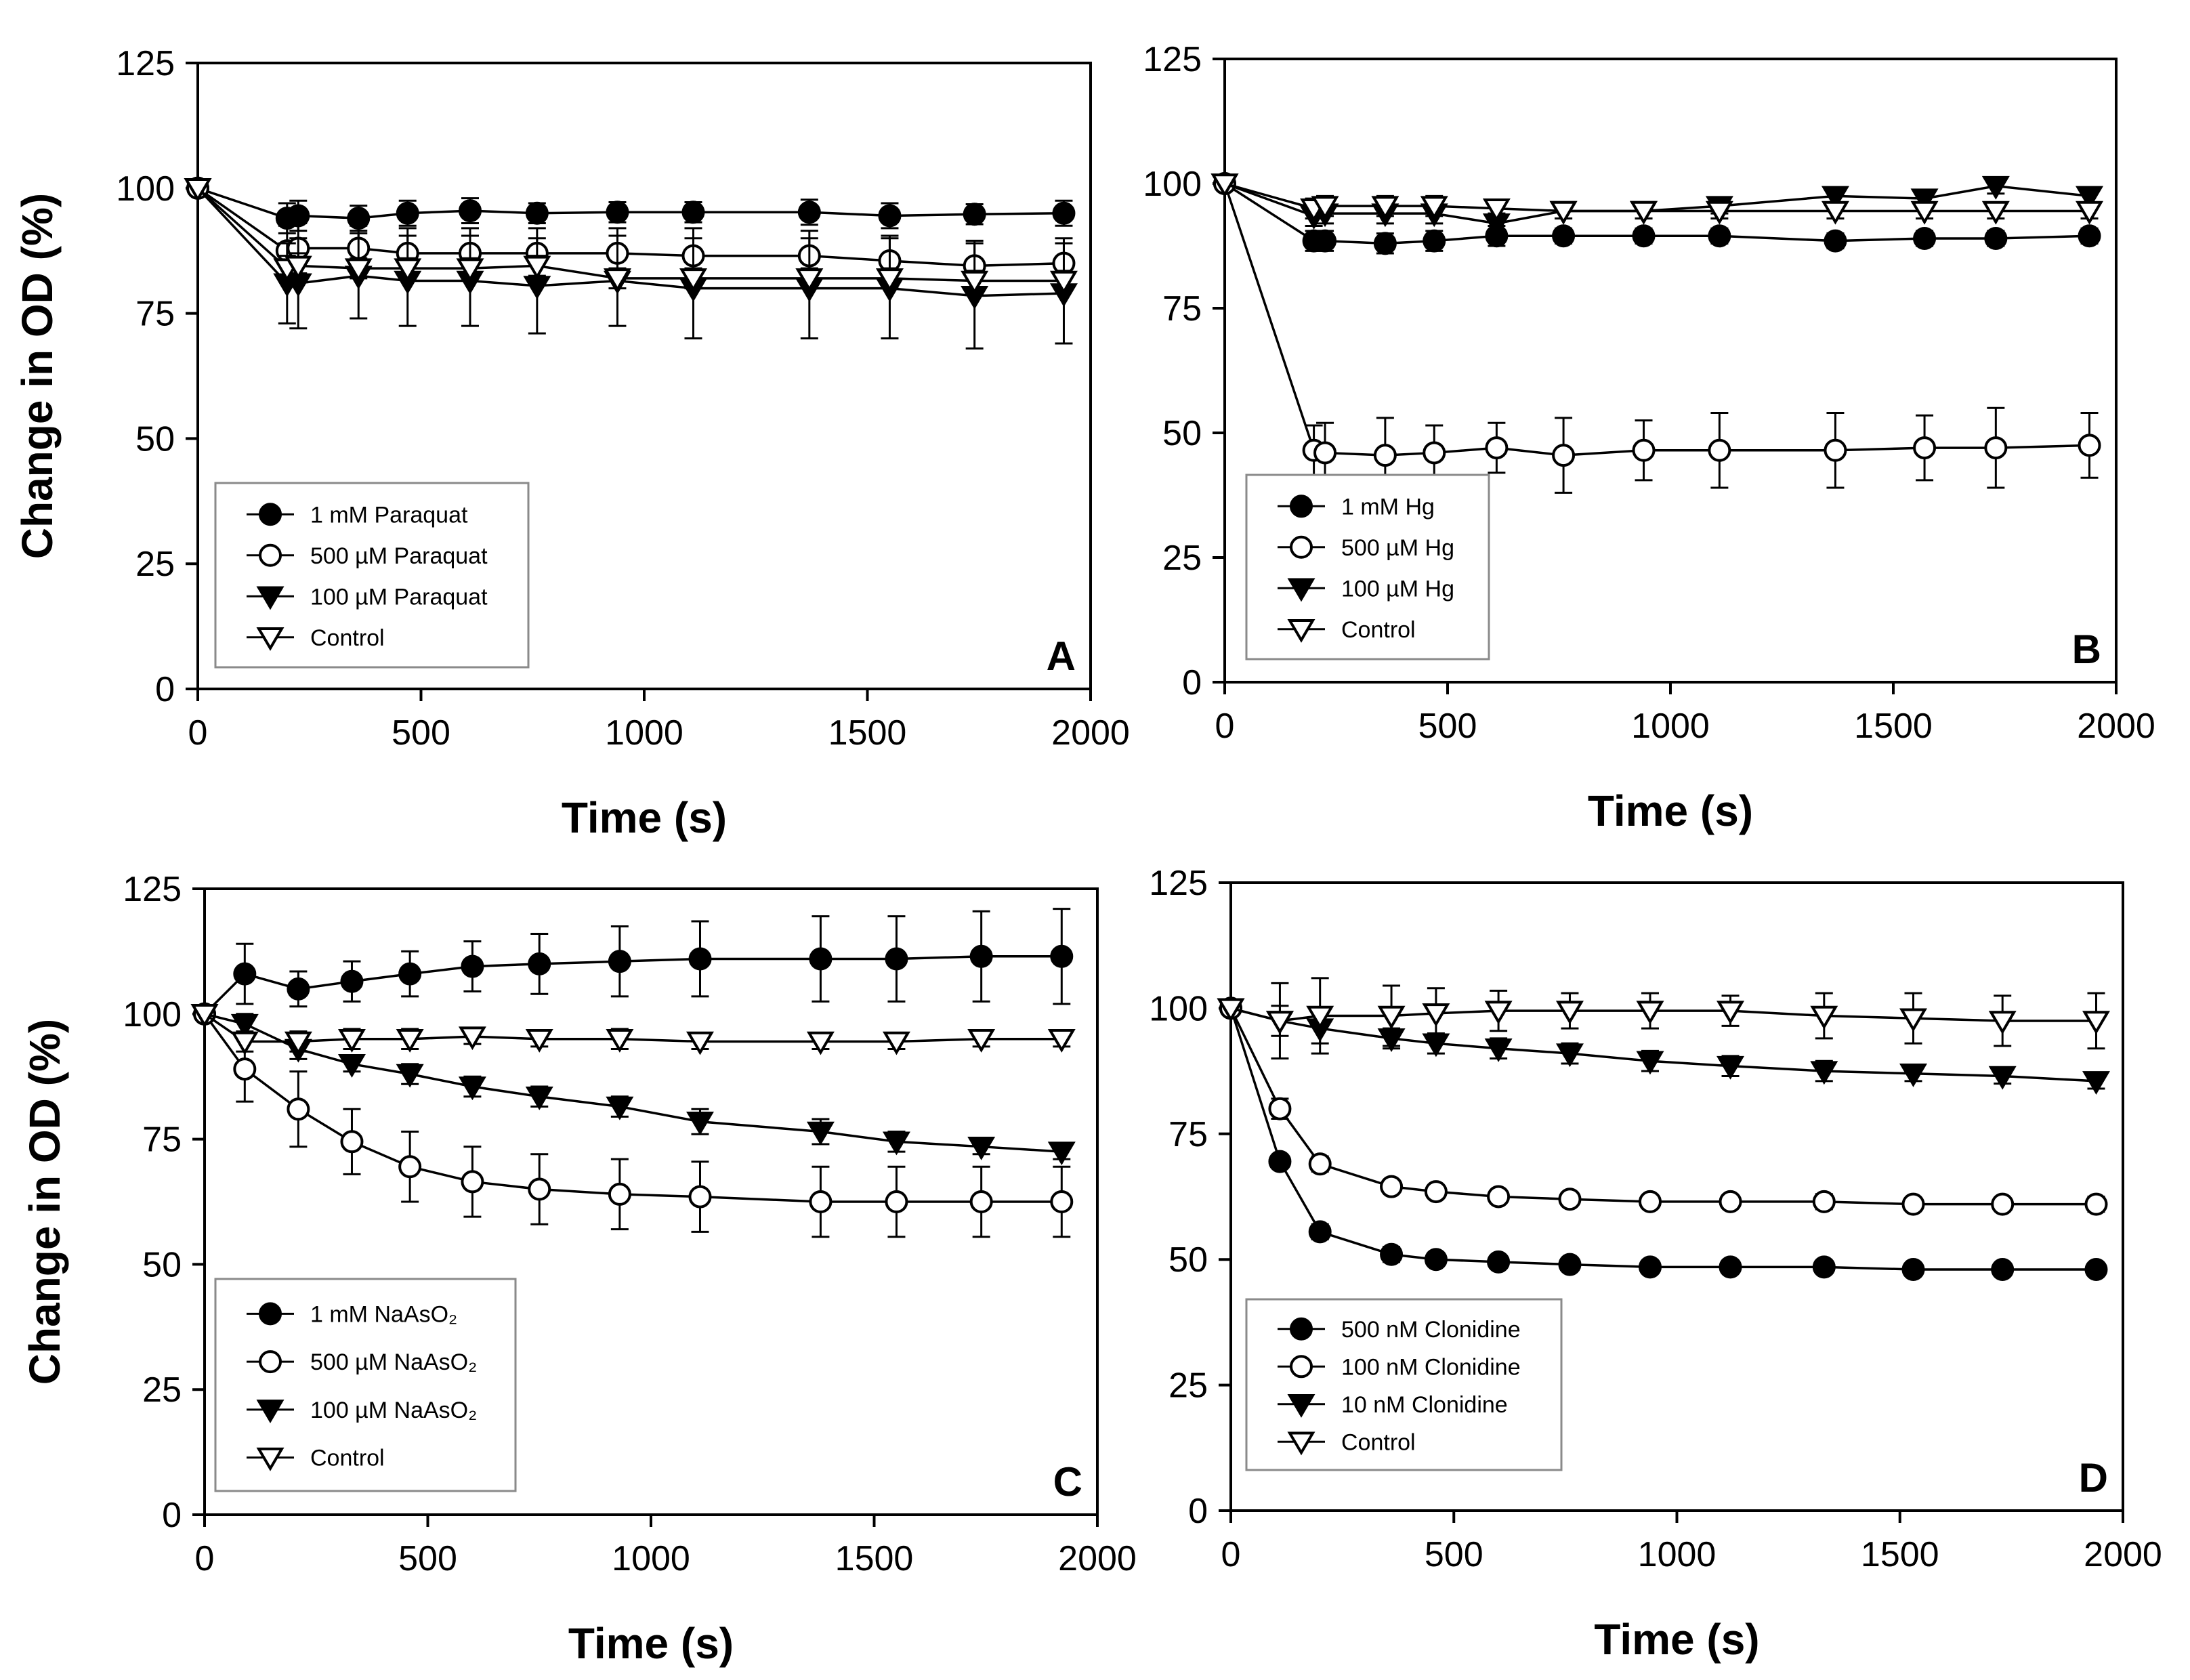 The height and width of the screenshot is (1680, 2190). What do you see at coordinates (1231, 1554) in the screenshot?
I see `x-tick-label: 0` at bounding box center [1231, 1554].